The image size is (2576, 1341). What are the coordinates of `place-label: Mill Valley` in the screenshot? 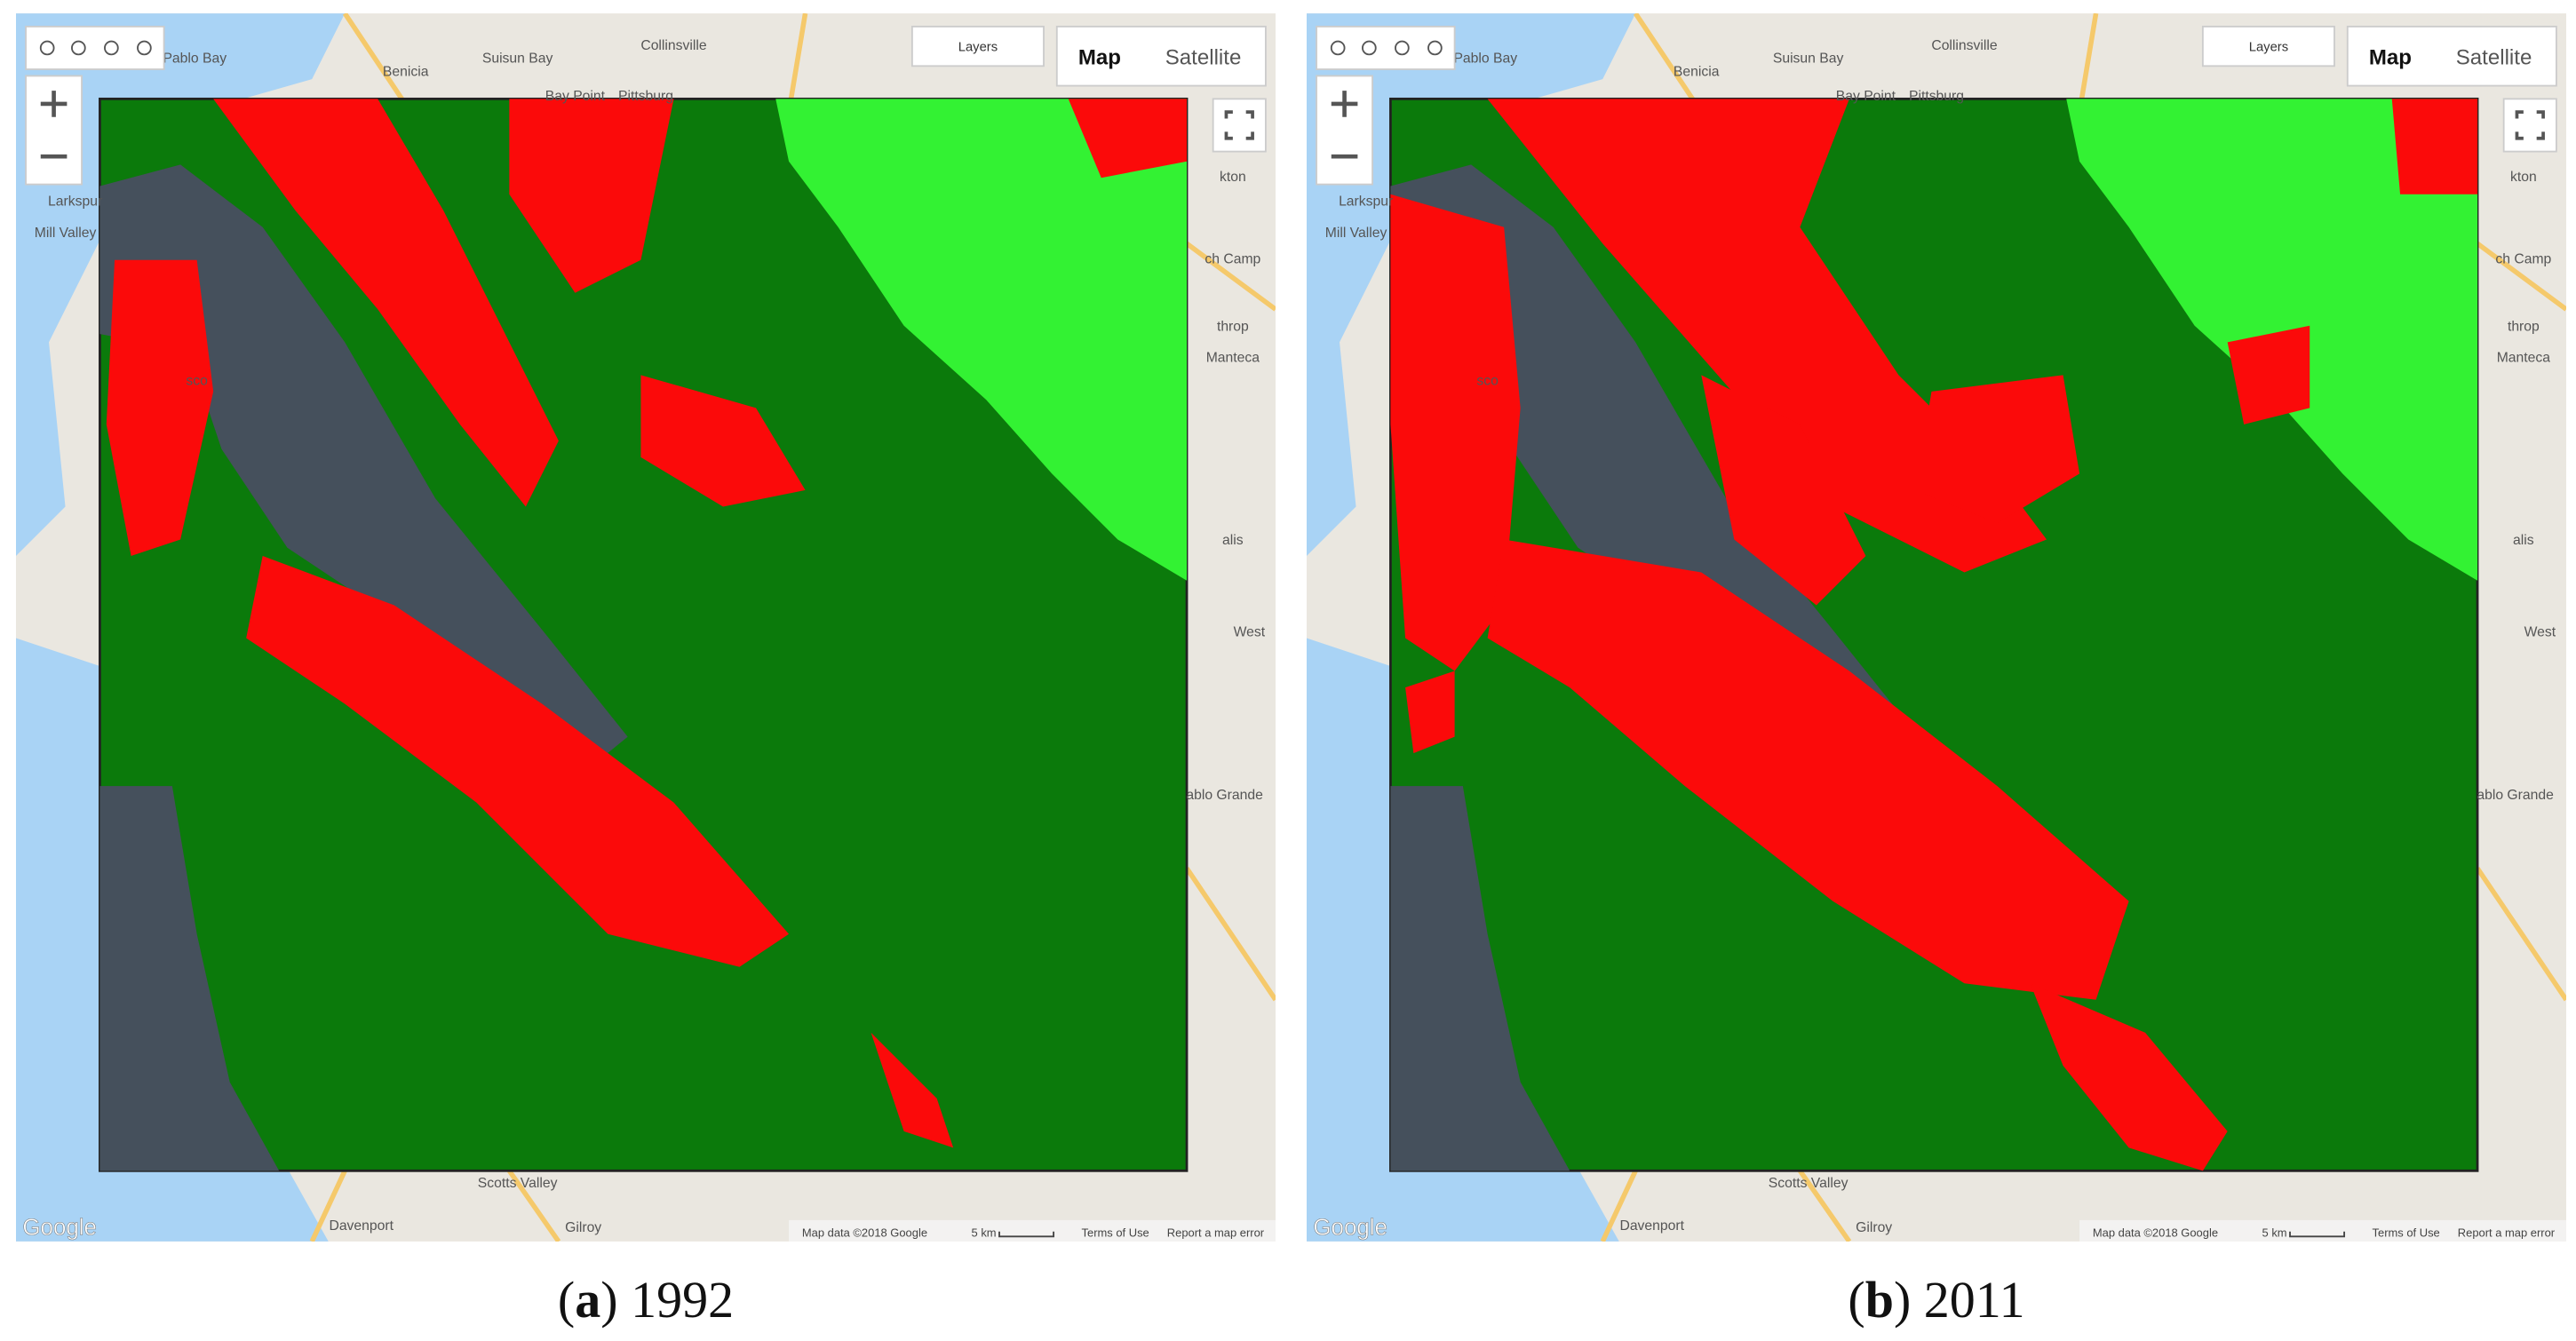 It's located at (1356, 233).